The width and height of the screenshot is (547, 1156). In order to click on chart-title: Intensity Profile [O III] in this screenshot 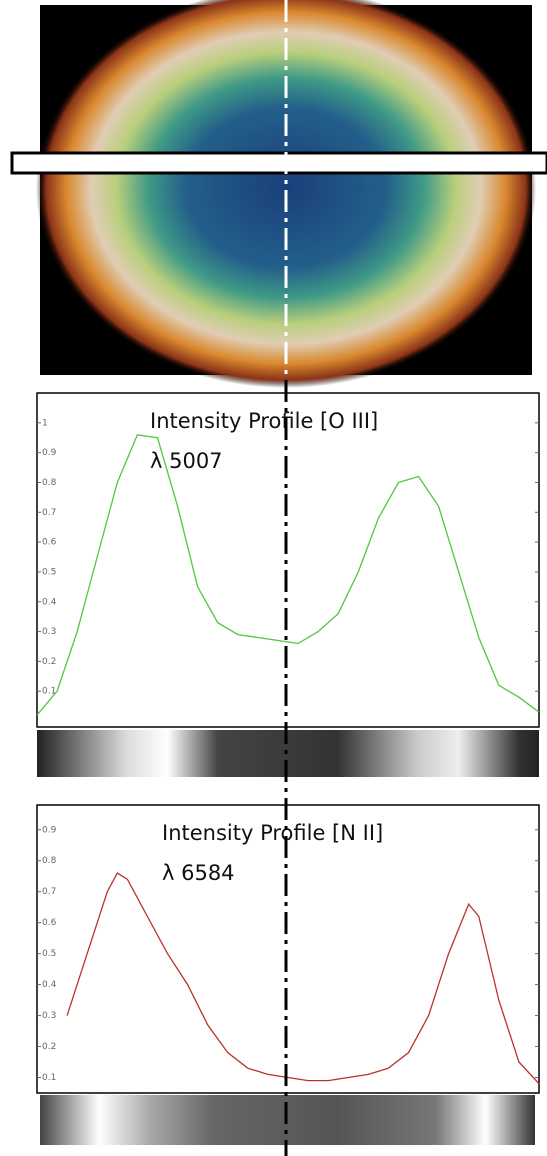, I will do `click(264, 421)`.